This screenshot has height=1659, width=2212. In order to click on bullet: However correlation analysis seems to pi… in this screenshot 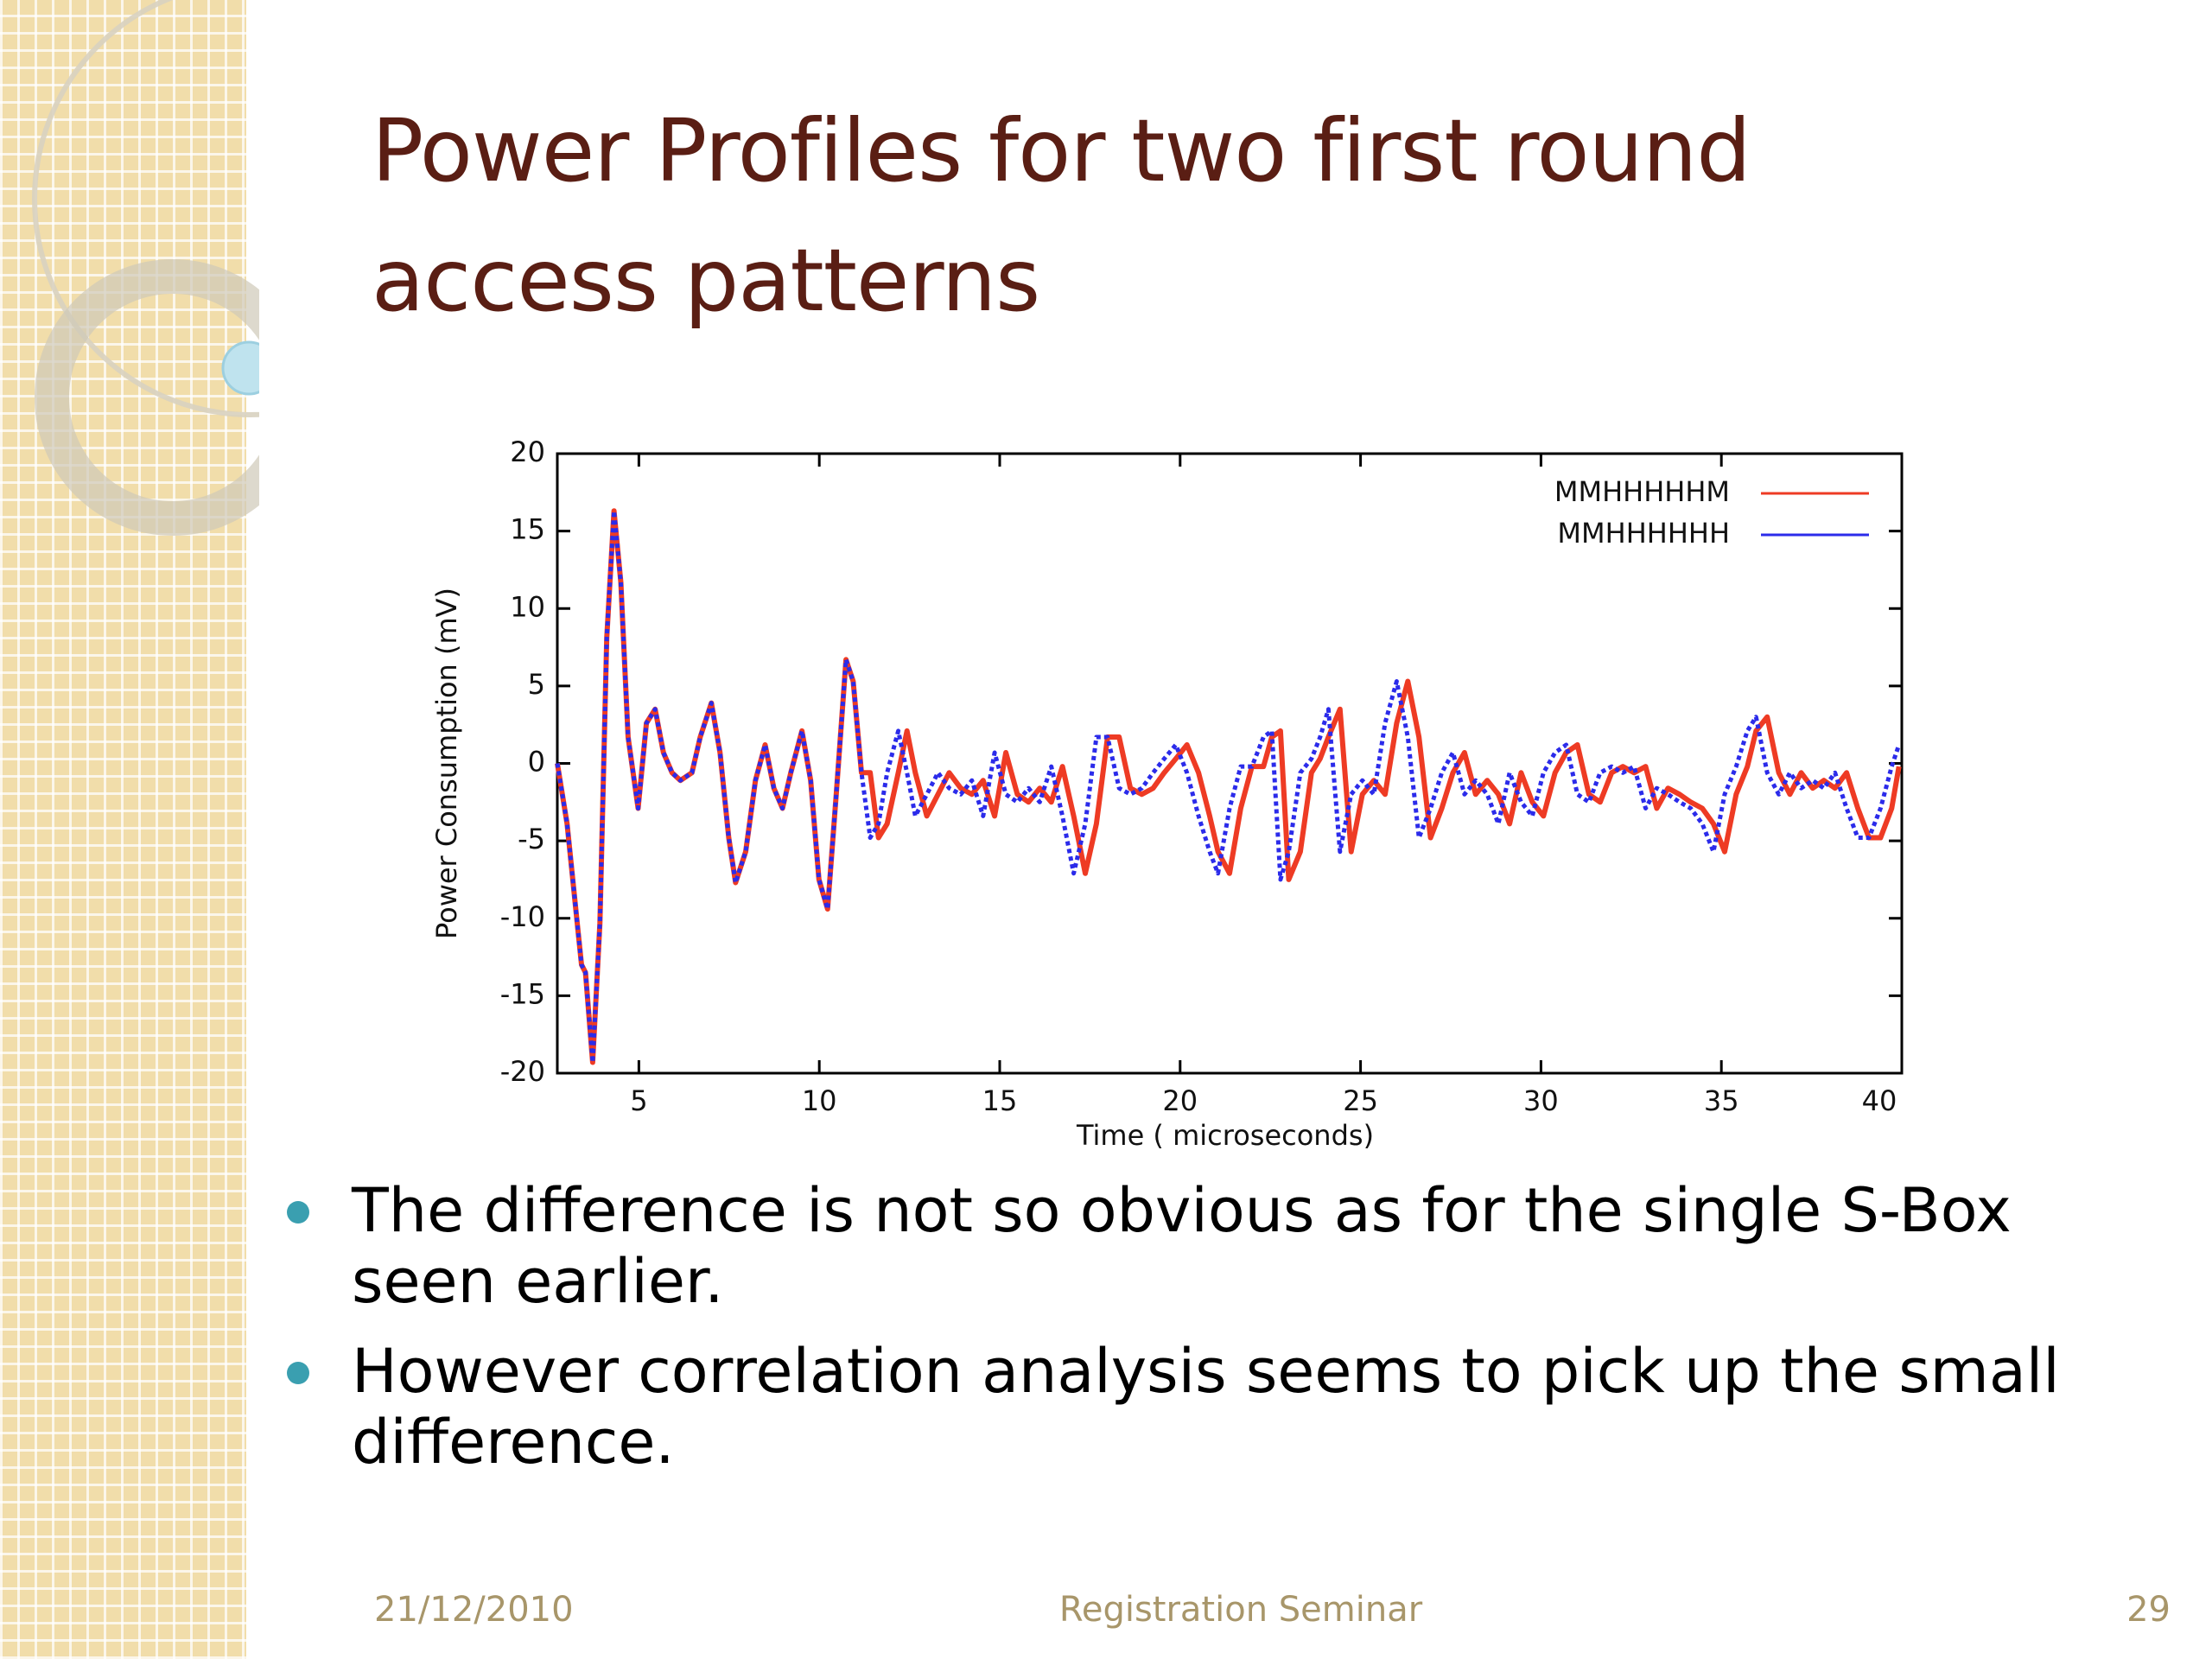, I will do `click(1201, 1407)`.